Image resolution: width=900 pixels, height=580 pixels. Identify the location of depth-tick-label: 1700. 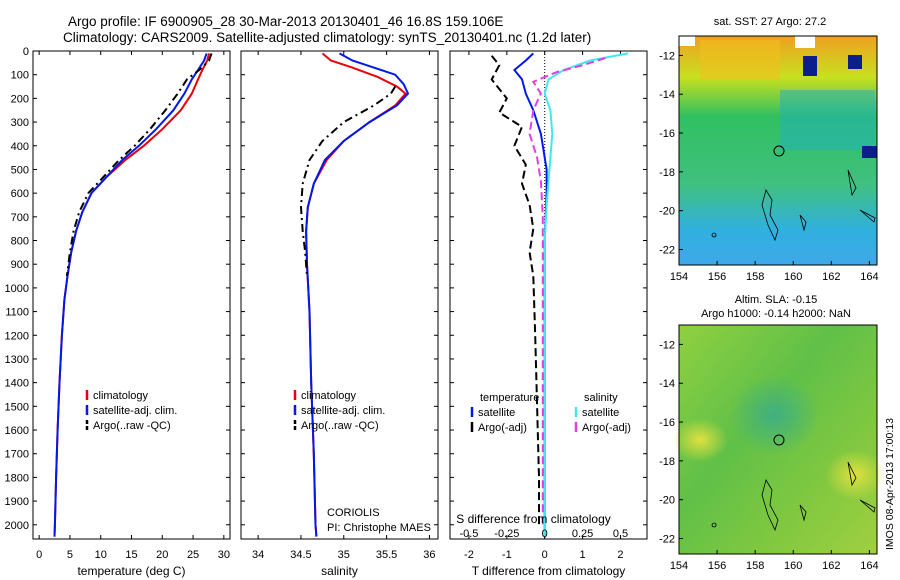
(17, 455).